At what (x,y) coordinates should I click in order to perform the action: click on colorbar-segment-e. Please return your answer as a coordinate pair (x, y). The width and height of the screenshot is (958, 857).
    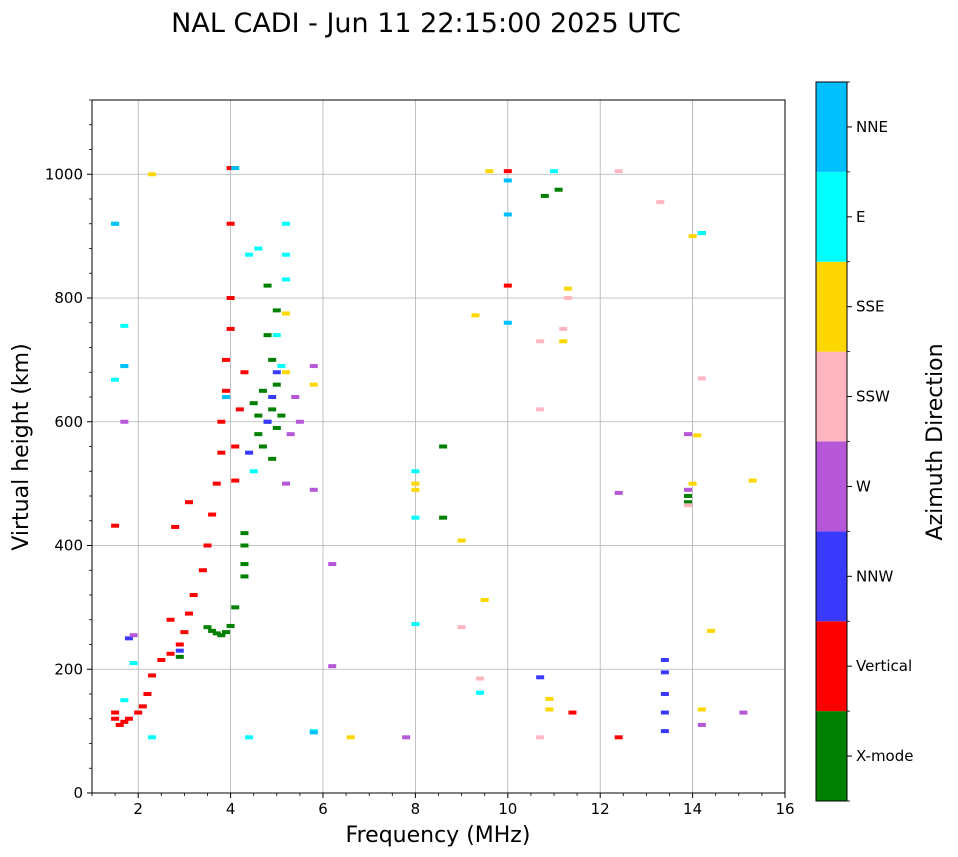
    Looking at the image, I should click on (831, 216).